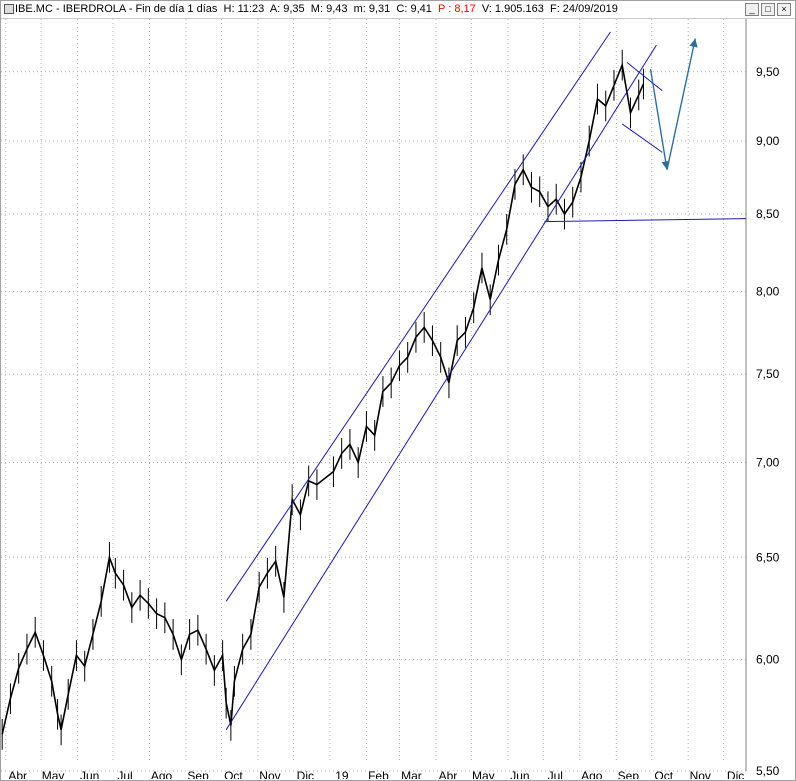 Image resolution: width=796 pixels, height=781 pixels. What do you see at coordinates (287, 9) in the screenshot?
I see `stat-open: A: 9,35` at bounding box center [287, 9].